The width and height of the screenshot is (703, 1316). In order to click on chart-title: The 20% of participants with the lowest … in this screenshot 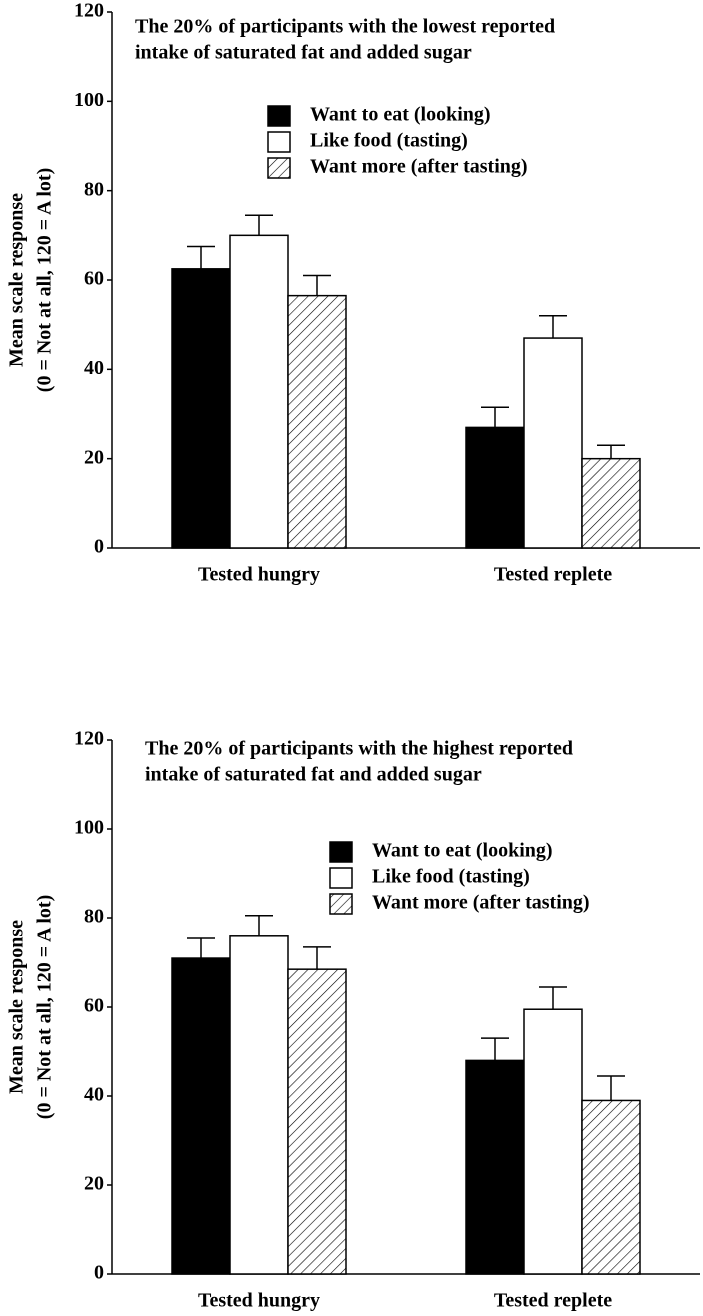, I will do `click(345, 27)`.